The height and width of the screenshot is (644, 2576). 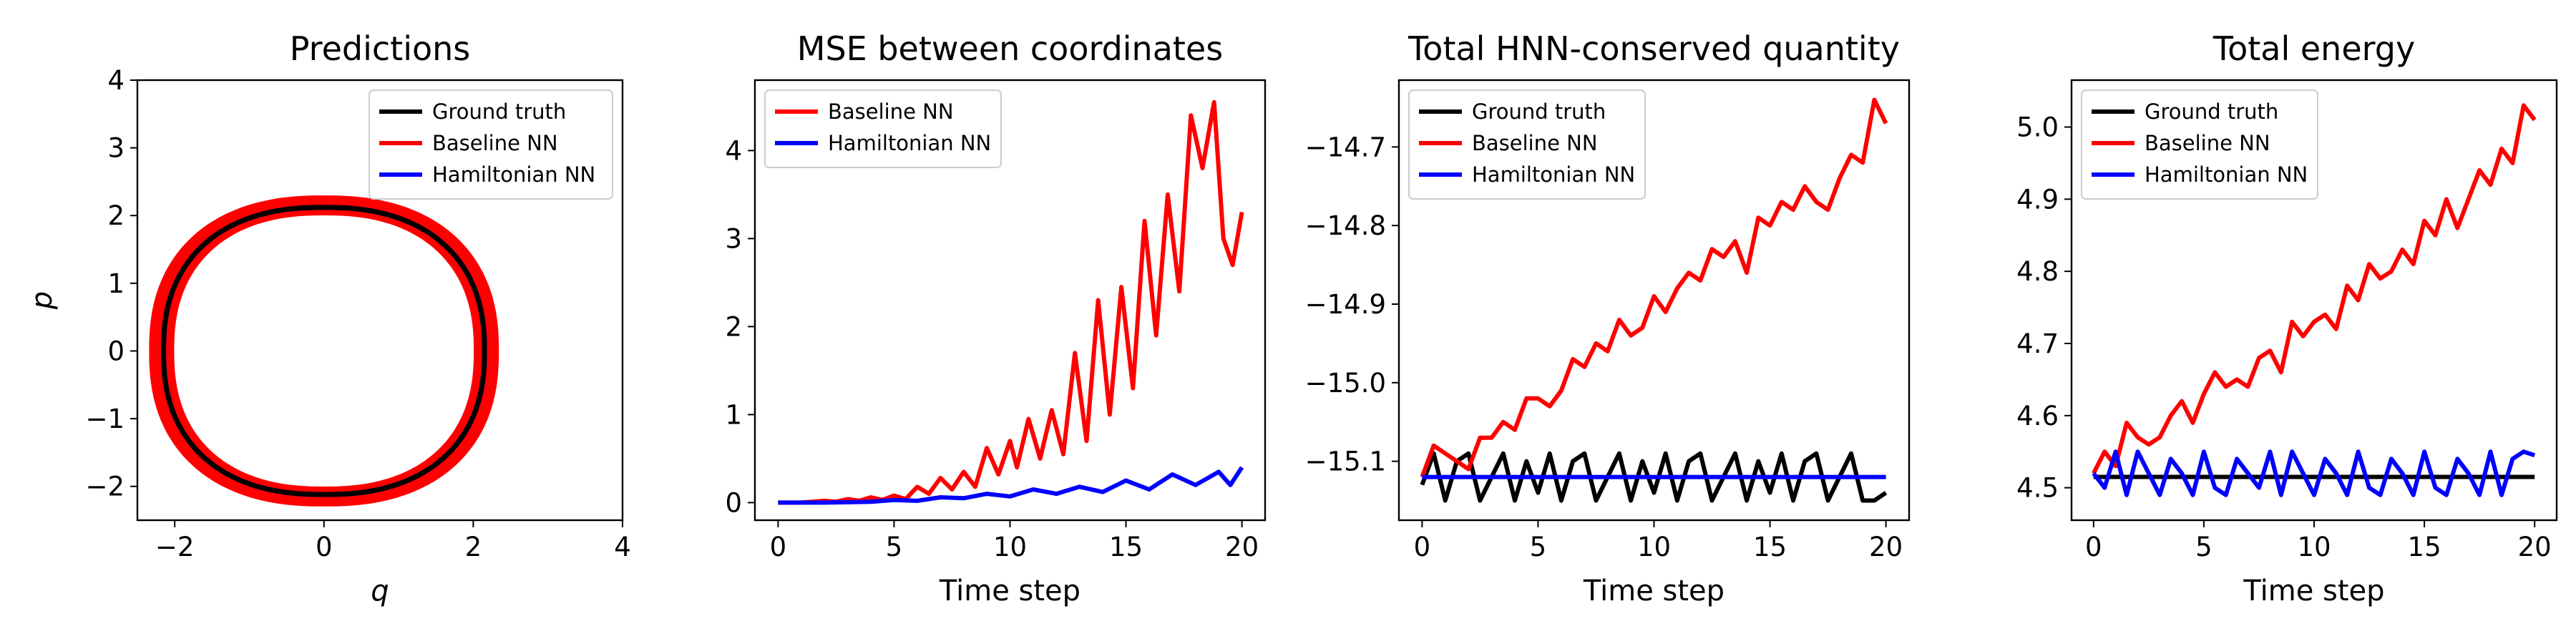 What do you see at coordinates (1010, 48) in the screenshot?
I see `chart-title: MSE between coordinates` at bounding box center [1010, 48].